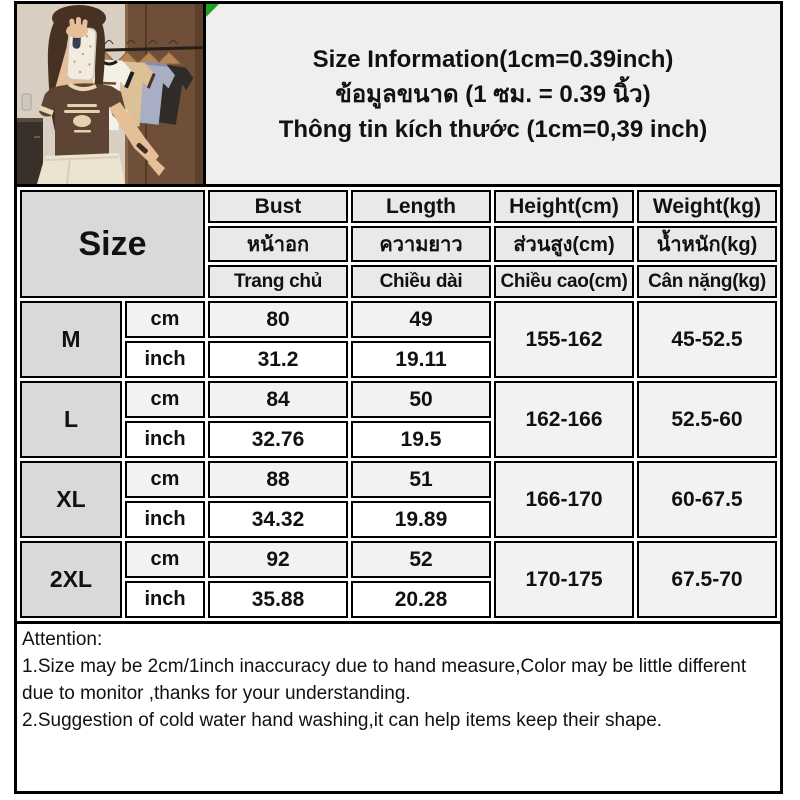 The image size is (800, 800). What do you see at coordinates (563, 419) in the screenshot?
I see `height-range-cell: 162-166` at bounding box center [563, 419].